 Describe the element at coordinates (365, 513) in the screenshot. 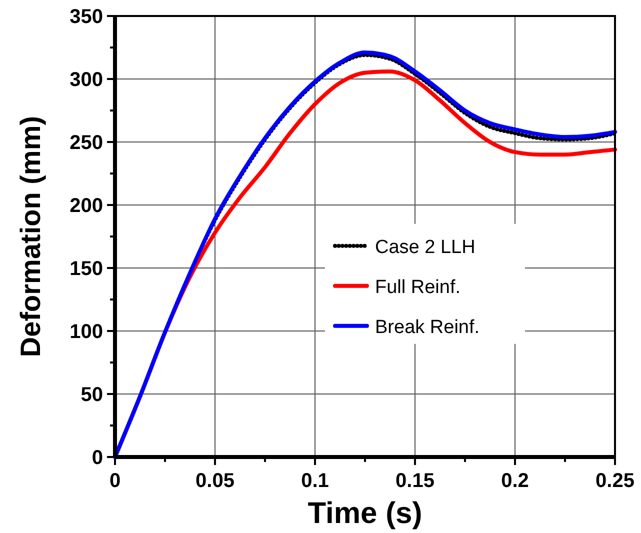

I see `x-axis-title: Time (s)` at that location.